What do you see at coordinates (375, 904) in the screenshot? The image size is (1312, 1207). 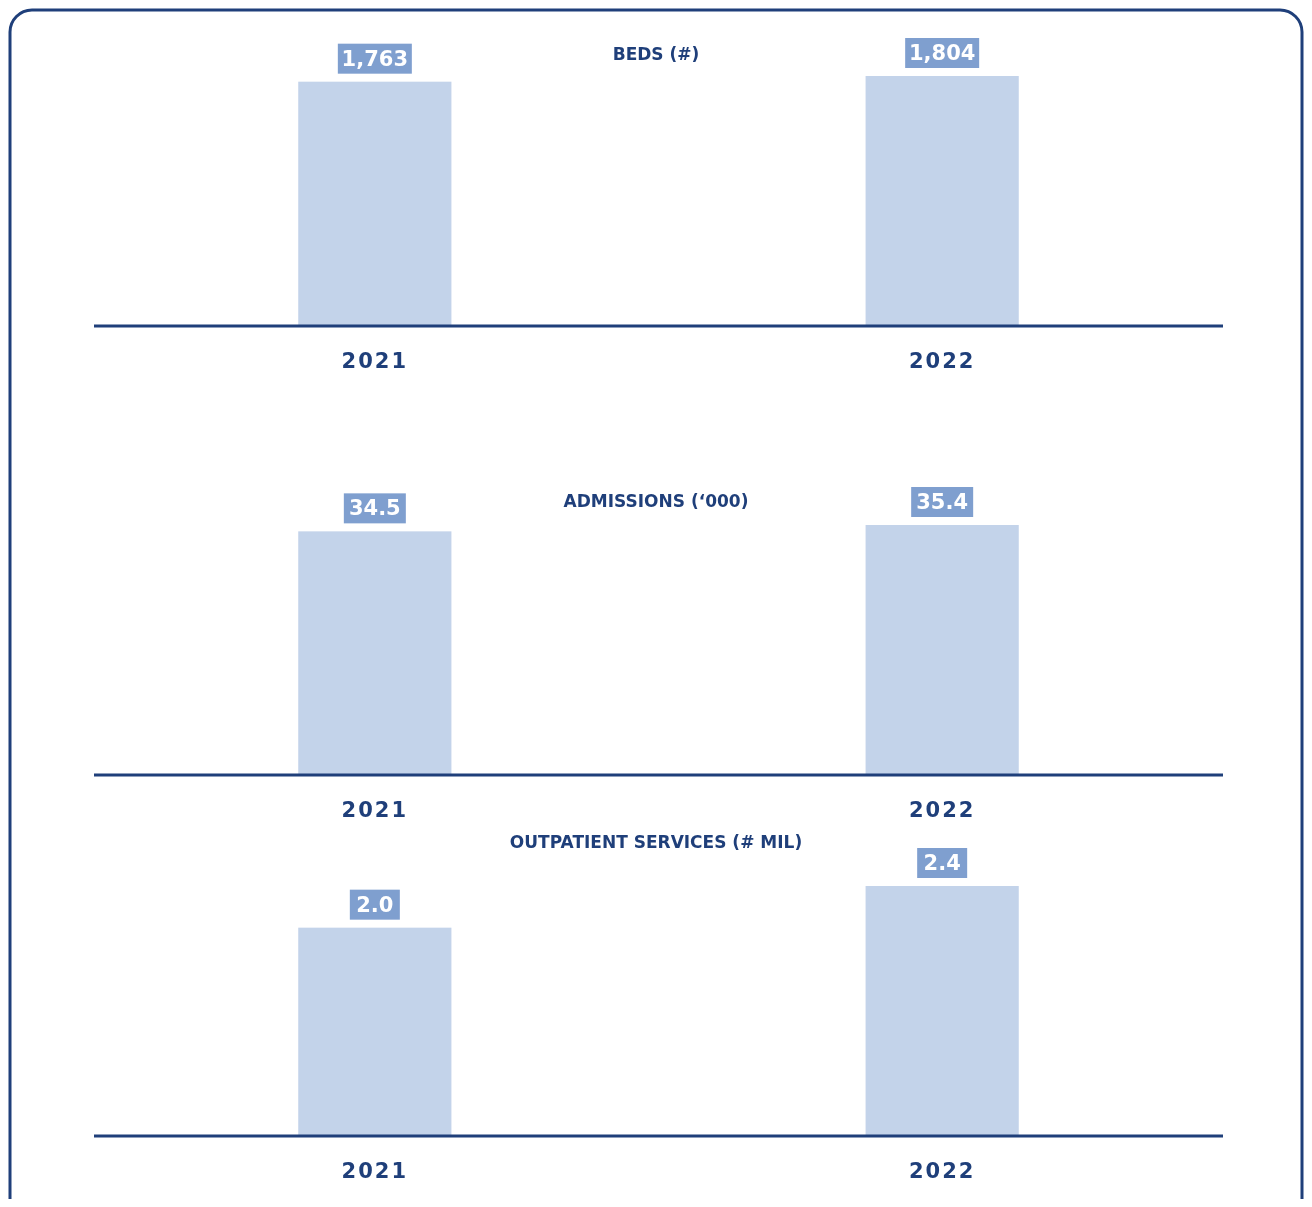 I see `data-label: 2.0` at bounding box center [375, 904].